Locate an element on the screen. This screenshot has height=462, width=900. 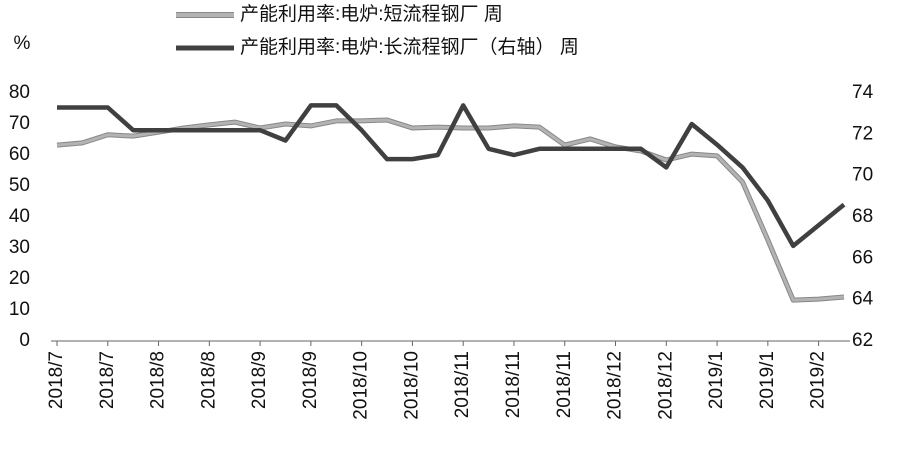
y-tick-label: 40 is located at coordinates (19, 216).